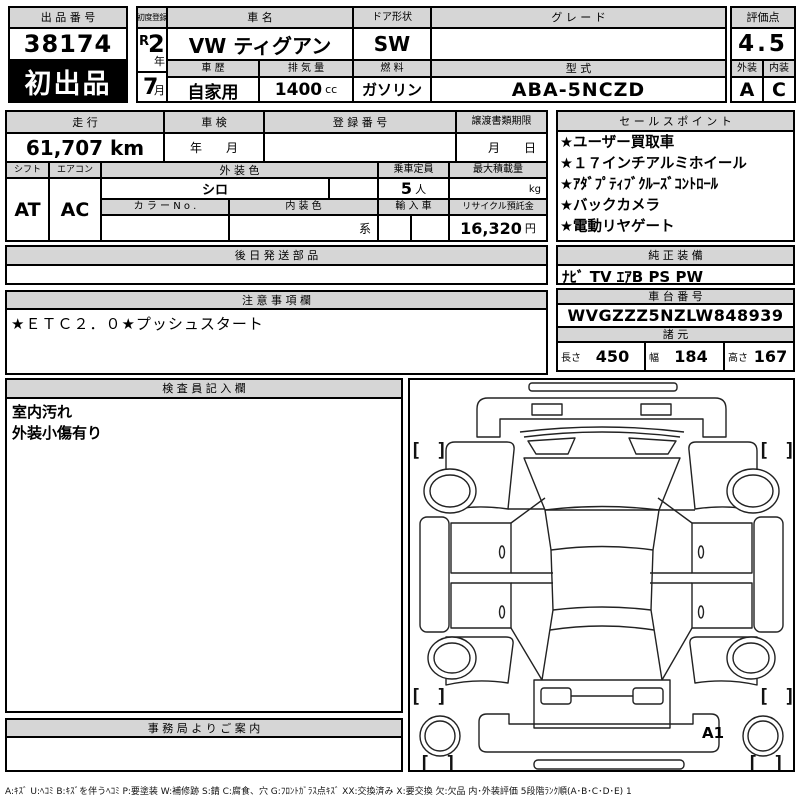 The image size is (800, 800). Describe the element at coordinates (599, 733) in the screenshot. I see `rear-bumper` at that location.